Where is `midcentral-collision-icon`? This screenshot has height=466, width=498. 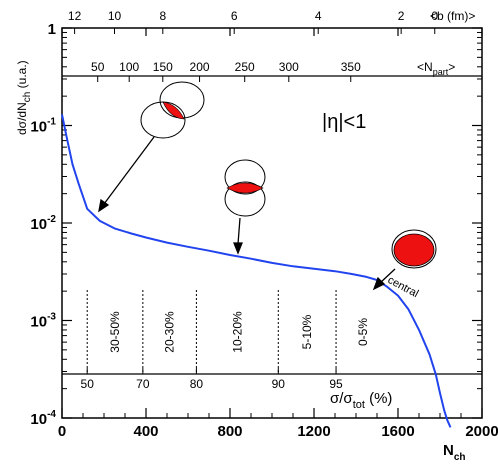
midcentral-collision-icon is located at coordinates (245, 188).